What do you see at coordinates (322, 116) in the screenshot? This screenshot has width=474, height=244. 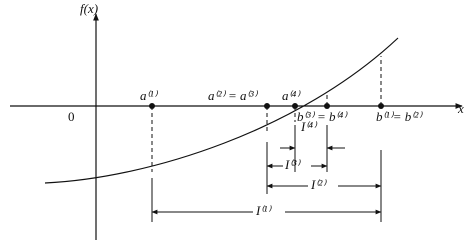 I see `point-label: b⁽³⁾ = b⁽⁴⁾` at bounding box center [322, 116].